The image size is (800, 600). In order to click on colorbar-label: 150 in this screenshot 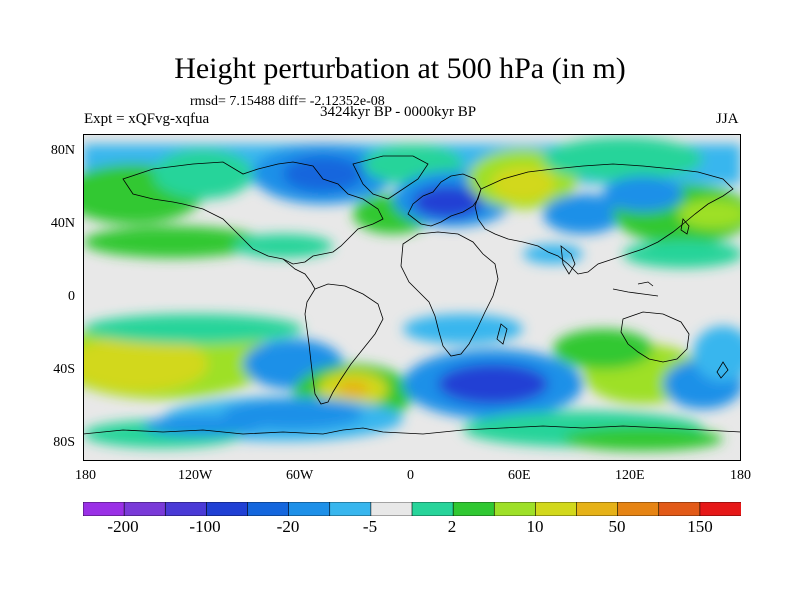, I will do `click(700, 526)`.